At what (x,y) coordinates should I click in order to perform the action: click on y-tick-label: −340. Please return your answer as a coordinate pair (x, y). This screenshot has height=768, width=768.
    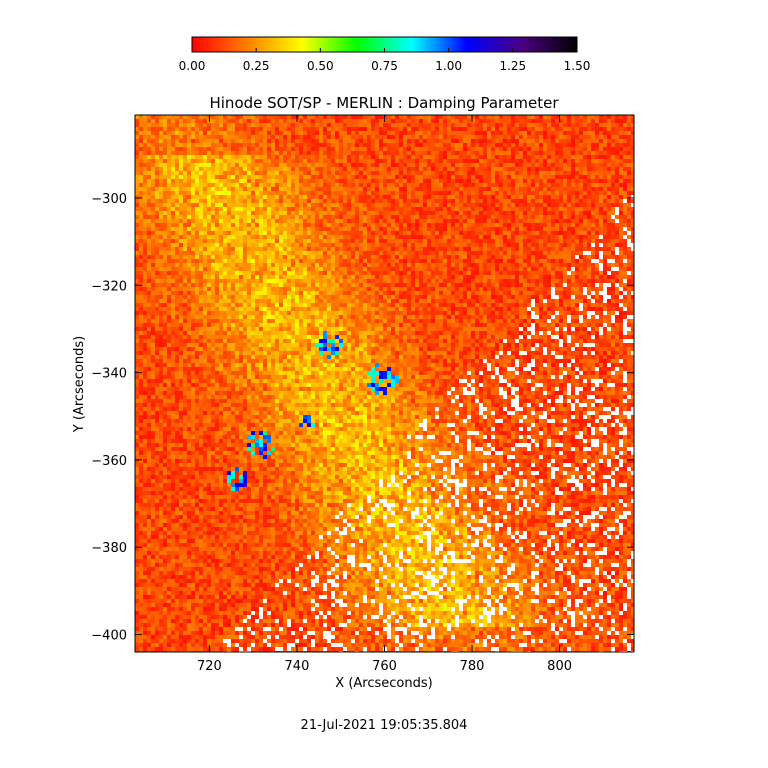
    Looking at the image, I should click on (109, 374).